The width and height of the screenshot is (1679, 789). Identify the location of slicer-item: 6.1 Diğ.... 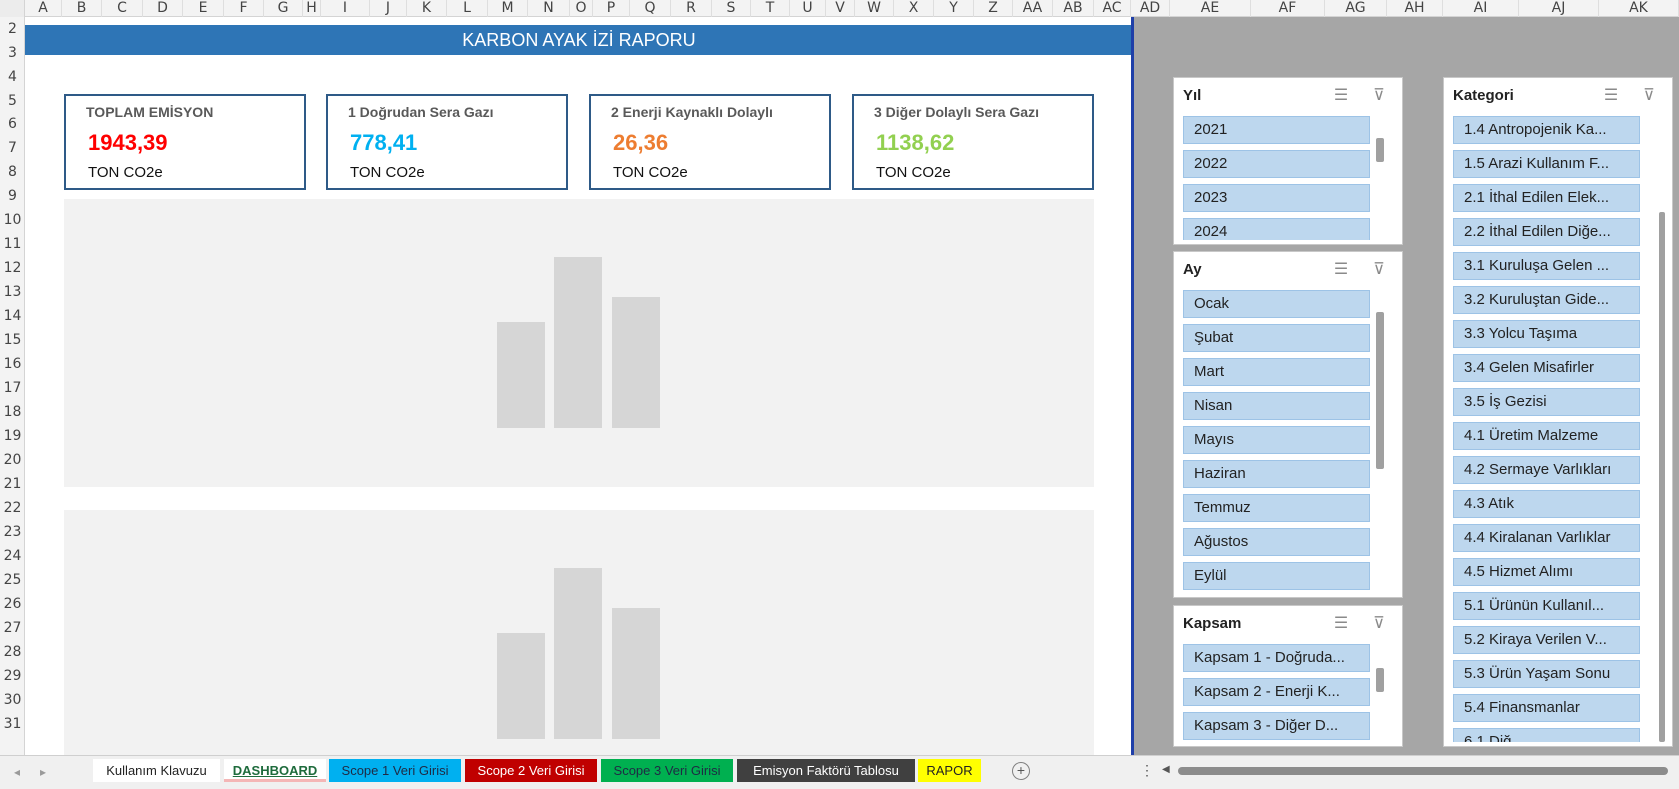
(1546, 735).